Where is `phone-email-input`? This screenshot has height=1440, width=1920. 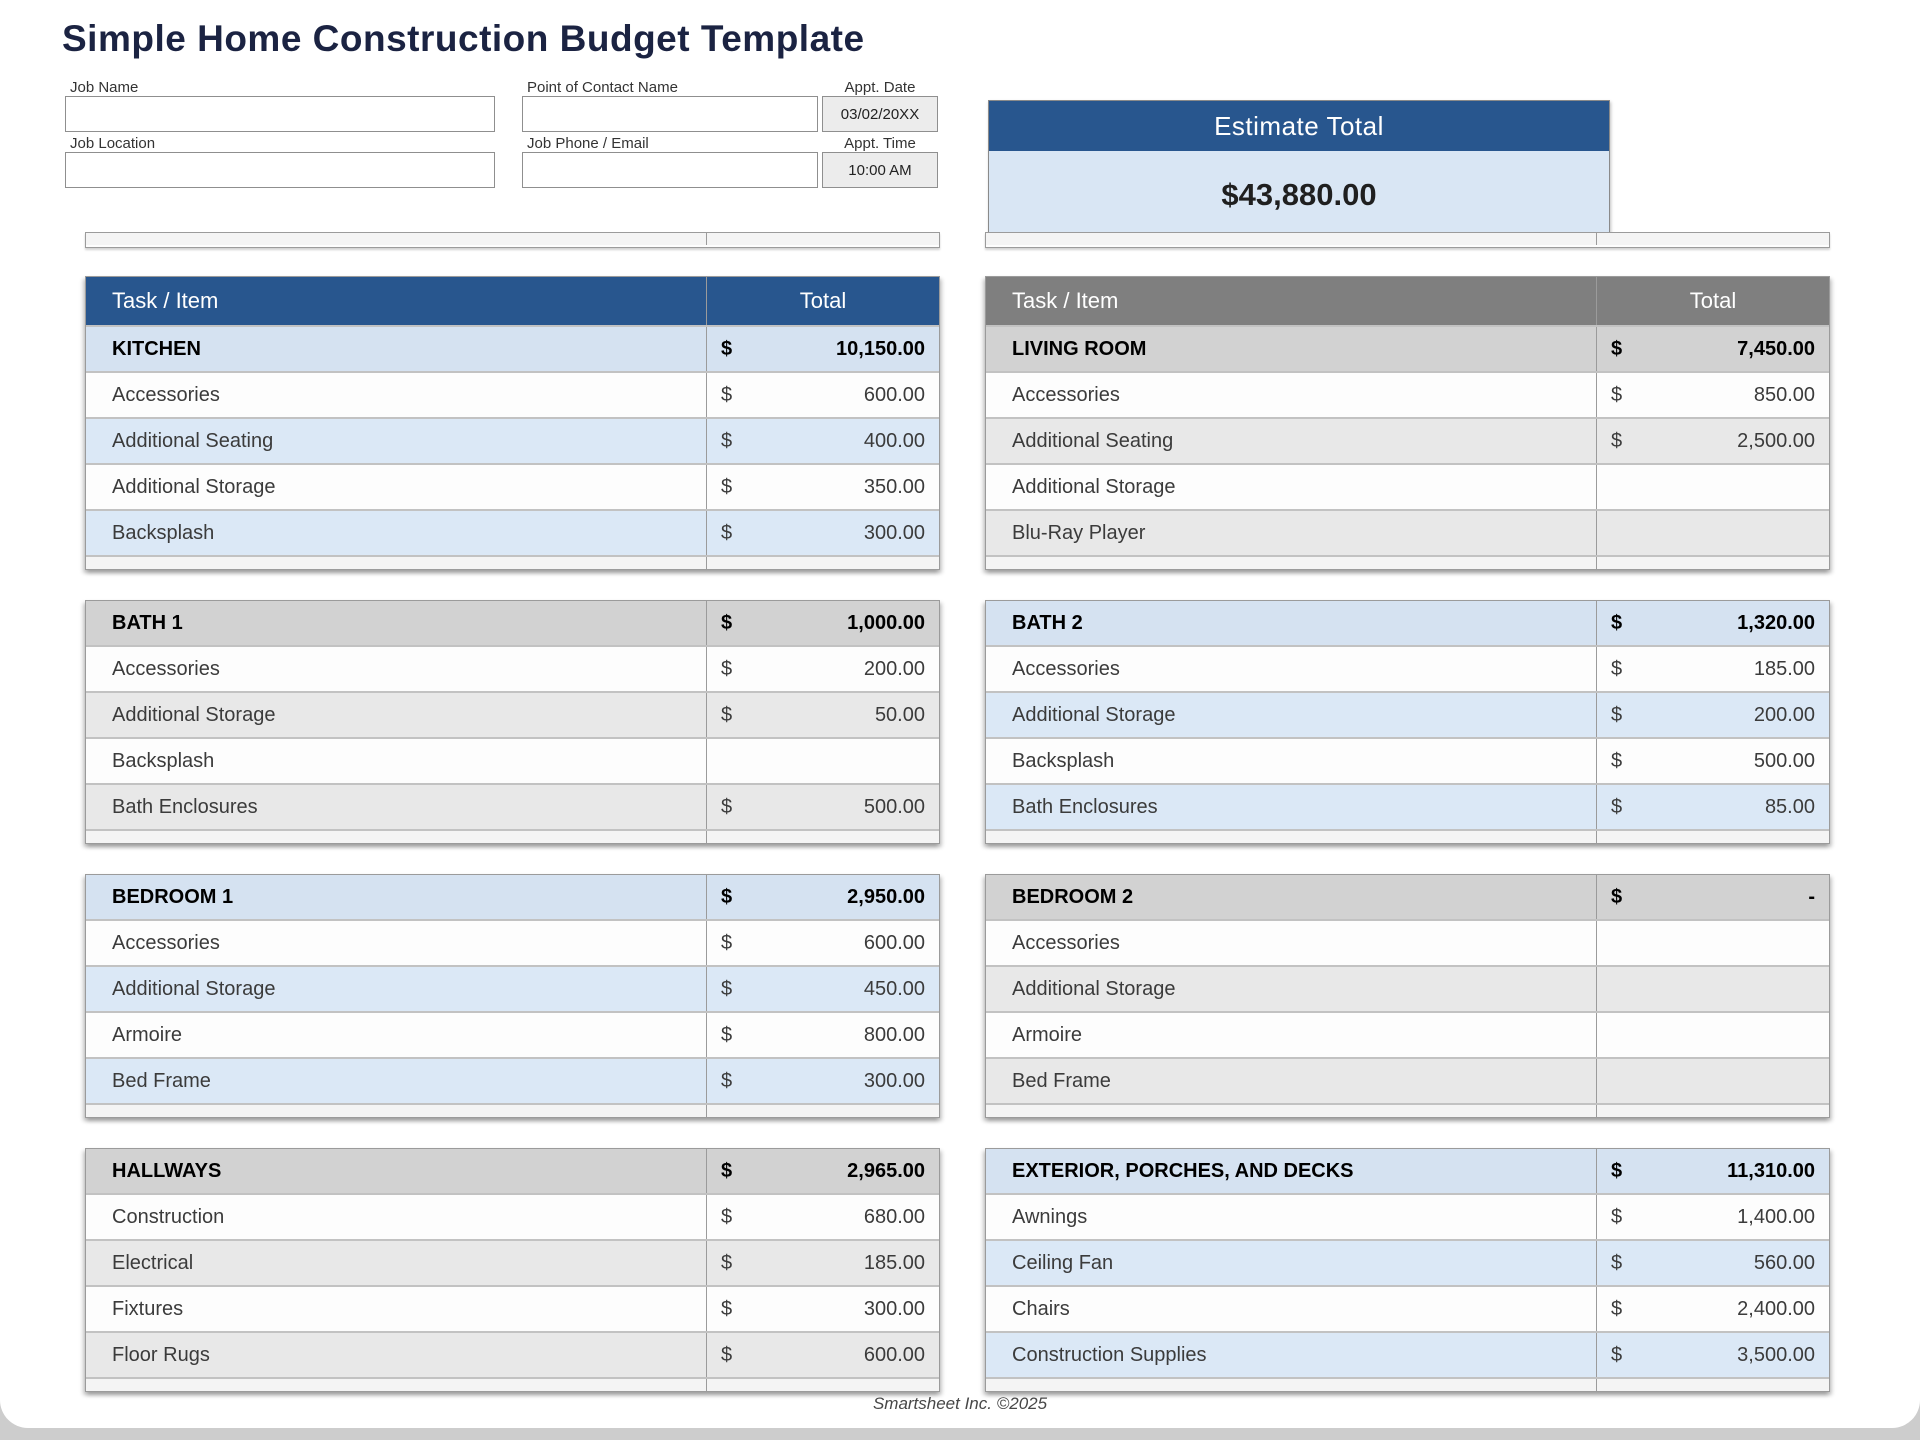 phone-email-input is located at coordinates (670, 170).